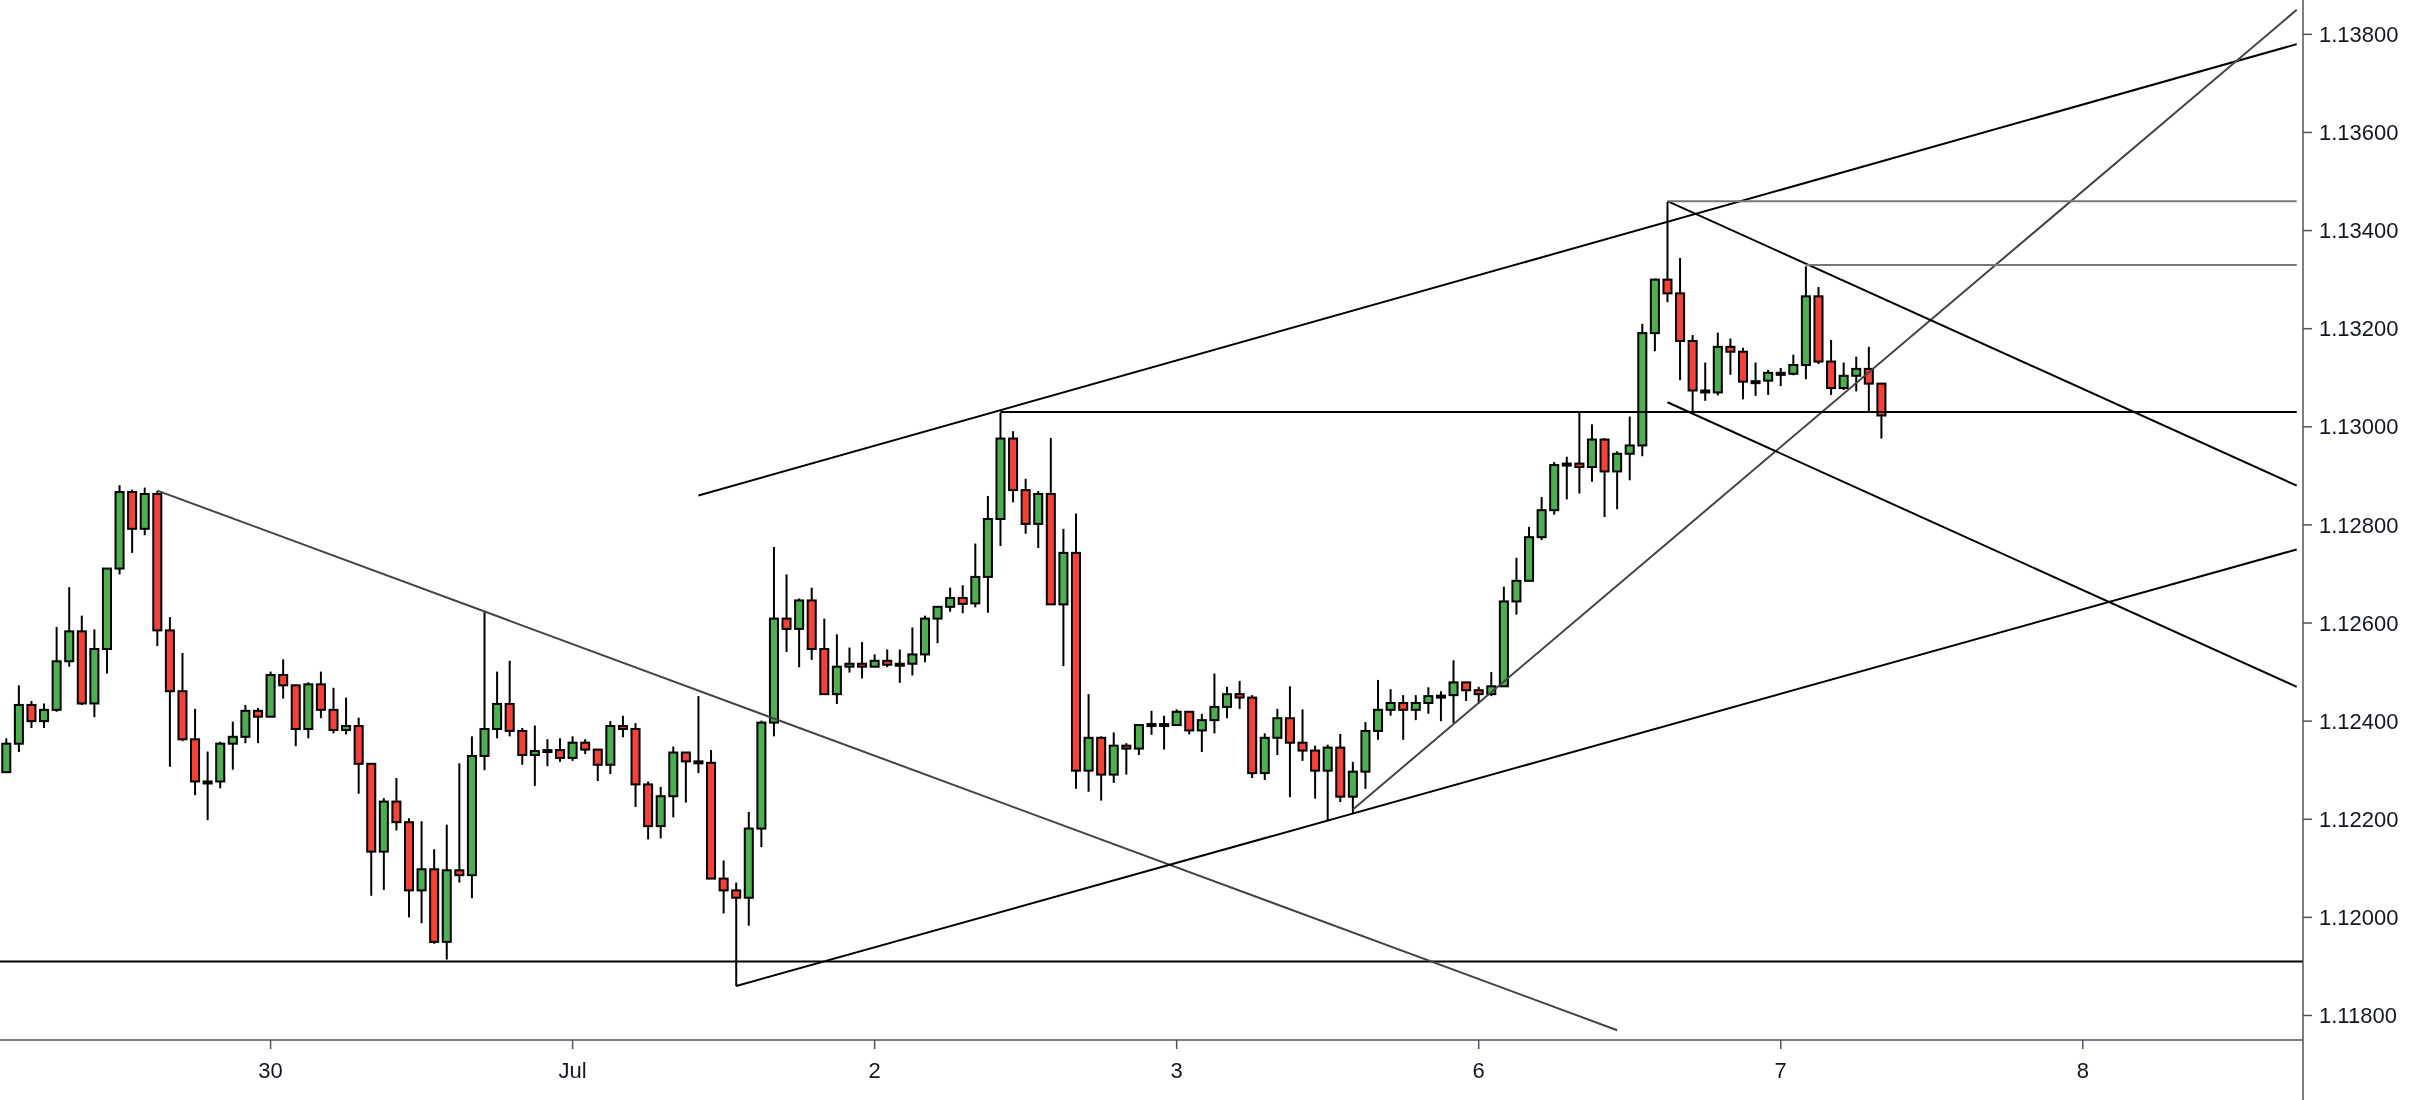  I want to click on x-tick-label: Jul, so click(572, 1070).